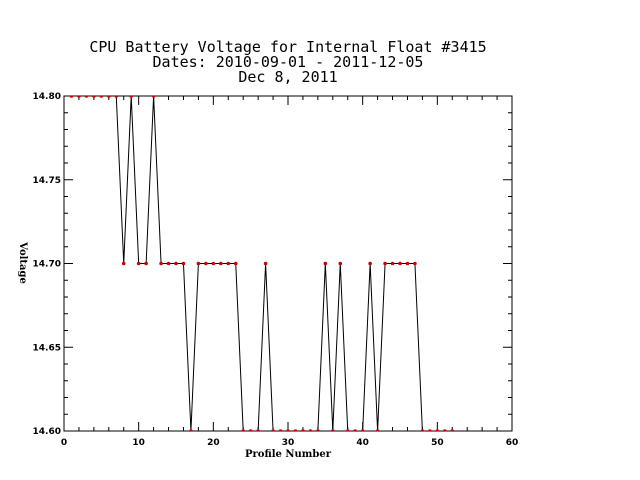 This screenshot has height=480, width=640. Describe the element at coordinates (138, 443) in the screenshot. I see `x-tick-label: 10` at that location.